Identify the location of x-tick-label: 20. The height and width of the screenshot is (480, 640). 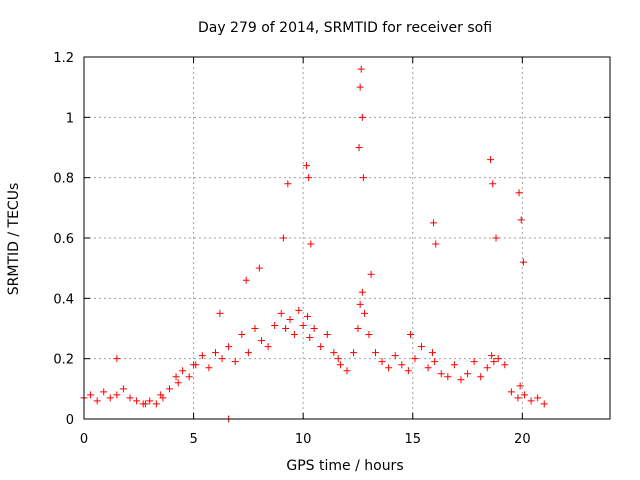
(522, 439).